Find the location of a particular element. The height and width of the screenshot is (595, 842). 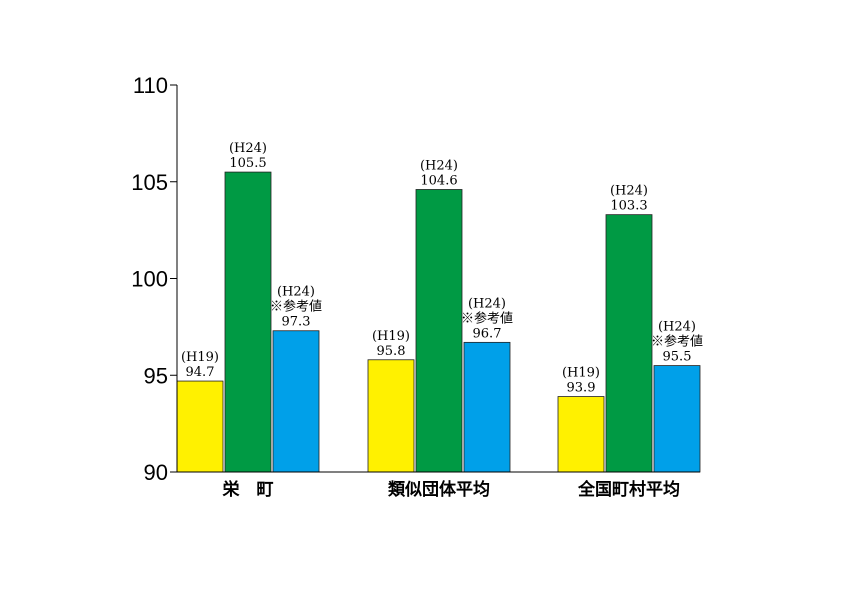

y-tick-label: 95 is located at coordinates (156, 375).